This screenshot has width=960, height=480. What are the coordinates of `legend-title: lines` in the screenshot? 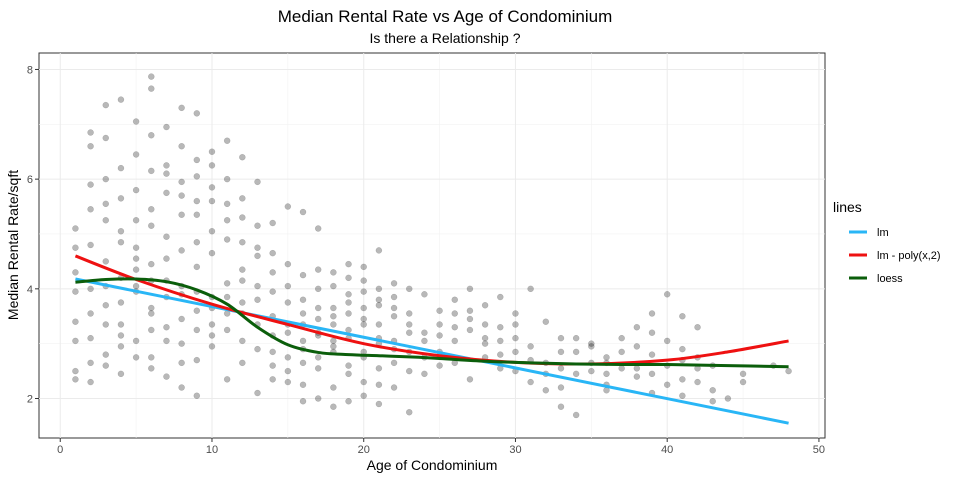 It's located at (847, 207).